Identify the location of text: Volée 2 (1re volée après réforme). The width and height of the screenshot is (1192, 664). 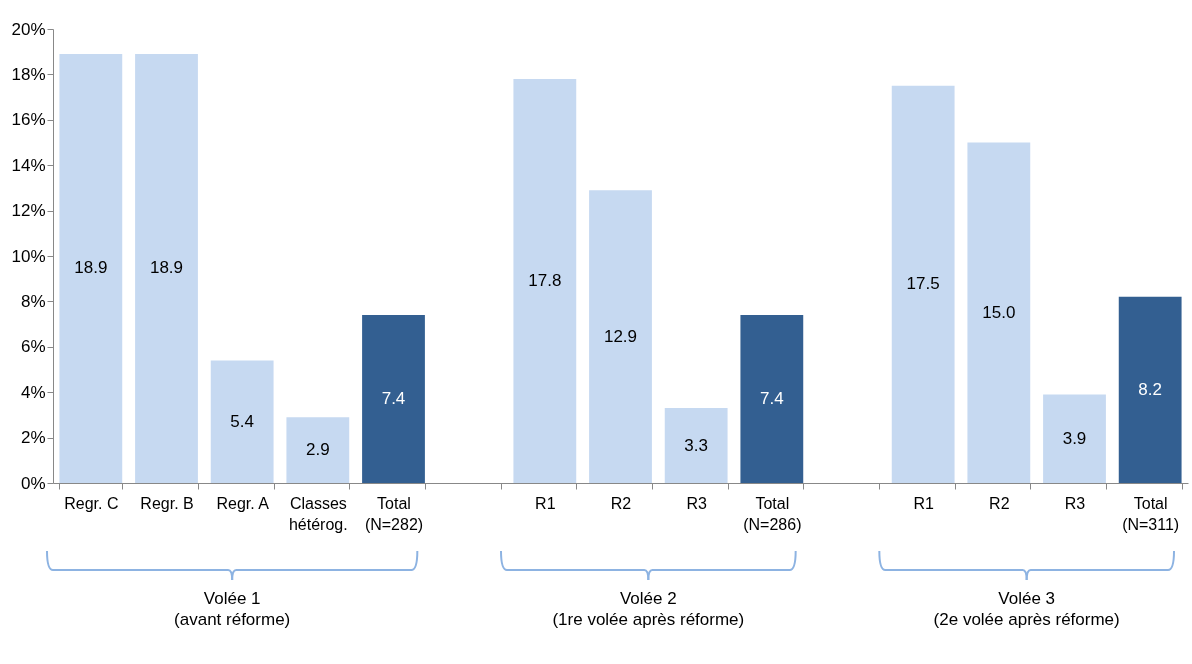
(648, 609).